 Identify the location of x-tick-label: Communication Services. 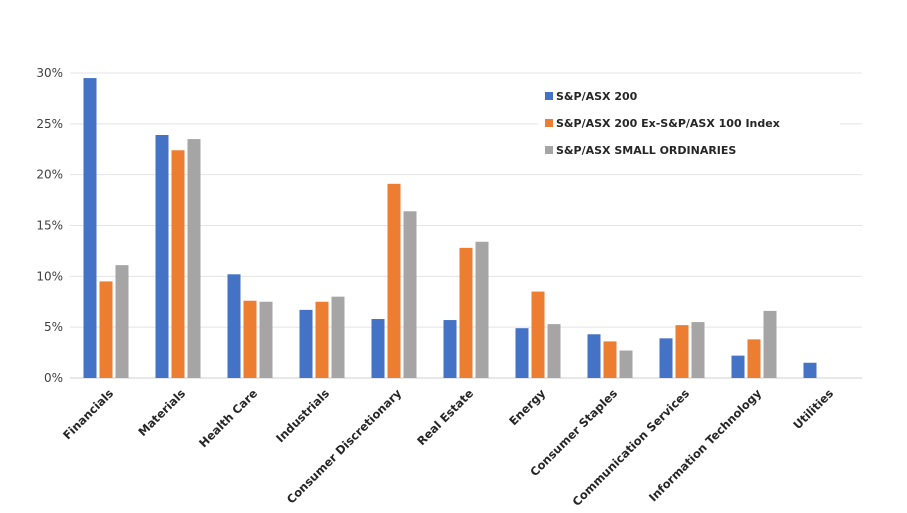
(631, 447).